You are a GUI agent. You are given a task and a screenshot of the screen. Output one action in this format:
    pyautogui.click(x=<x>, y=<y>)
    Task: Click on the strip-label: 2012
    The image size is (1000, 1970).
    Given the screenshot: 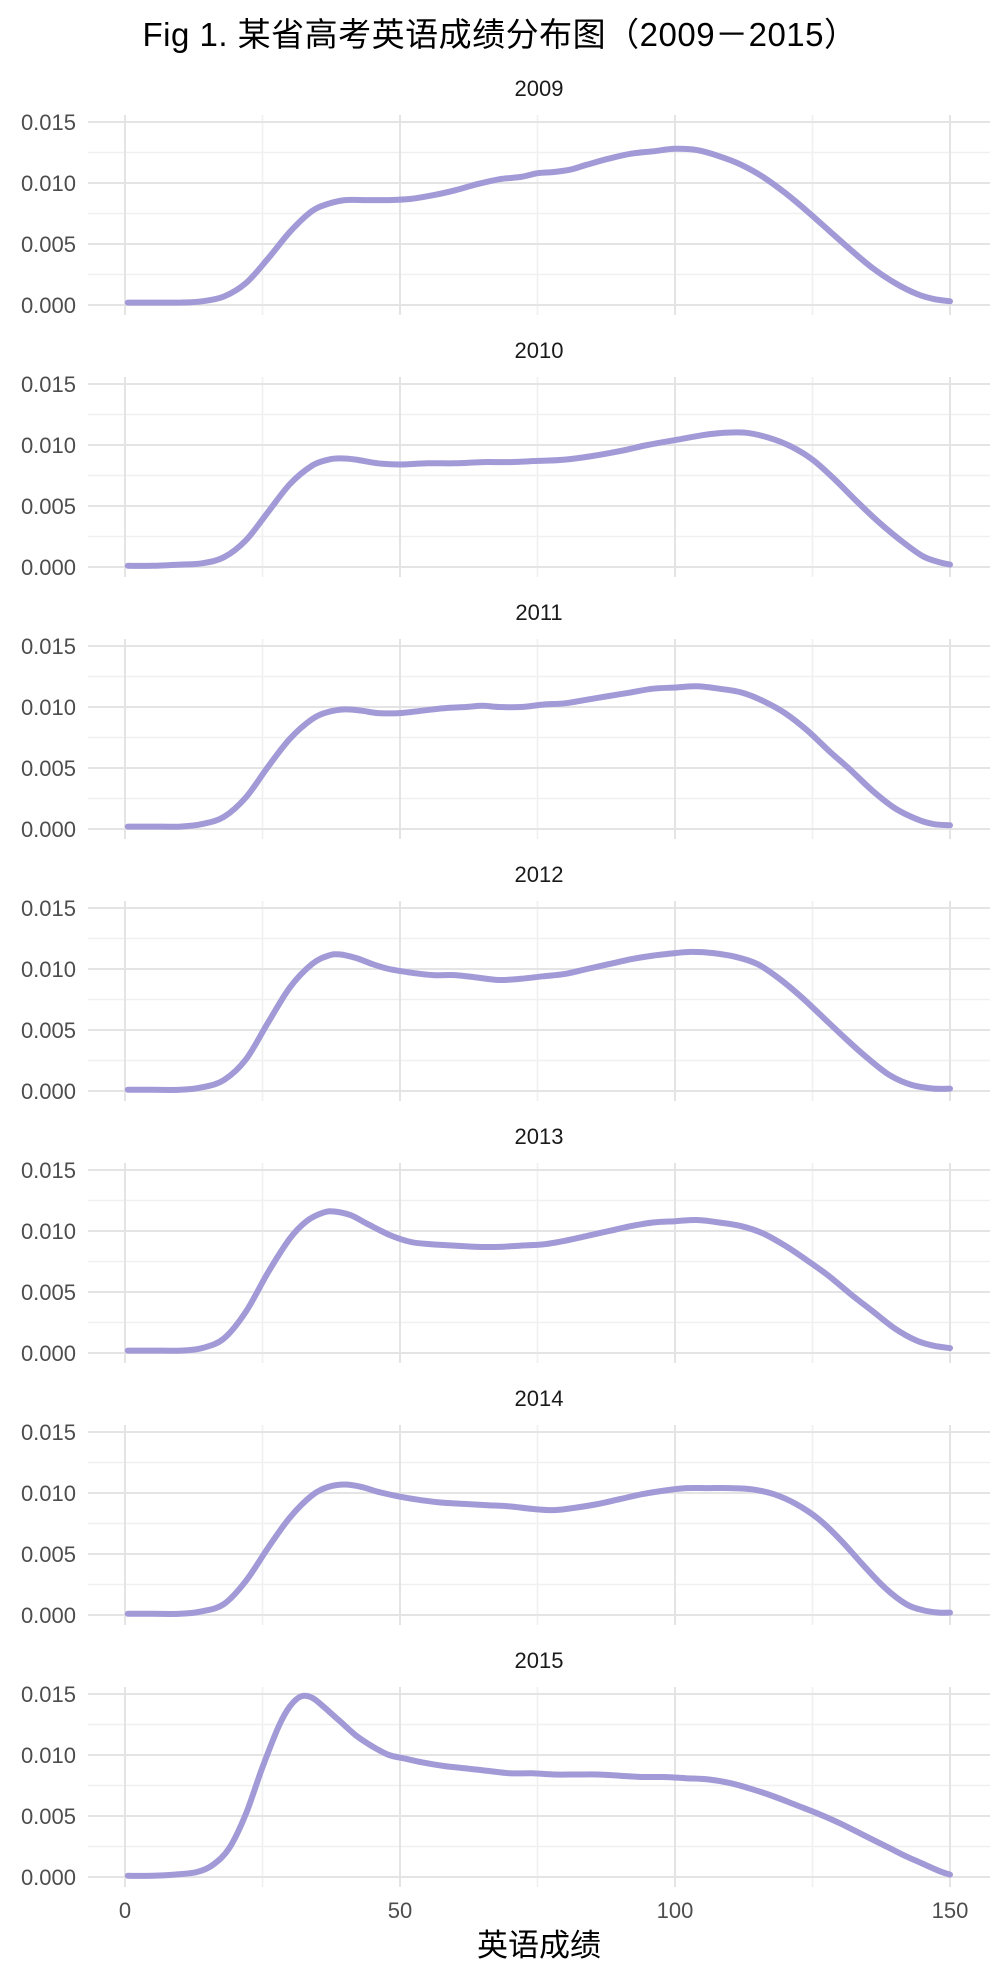 What is the action you would take?
    pyautogui.click(x=539, y=874)
    